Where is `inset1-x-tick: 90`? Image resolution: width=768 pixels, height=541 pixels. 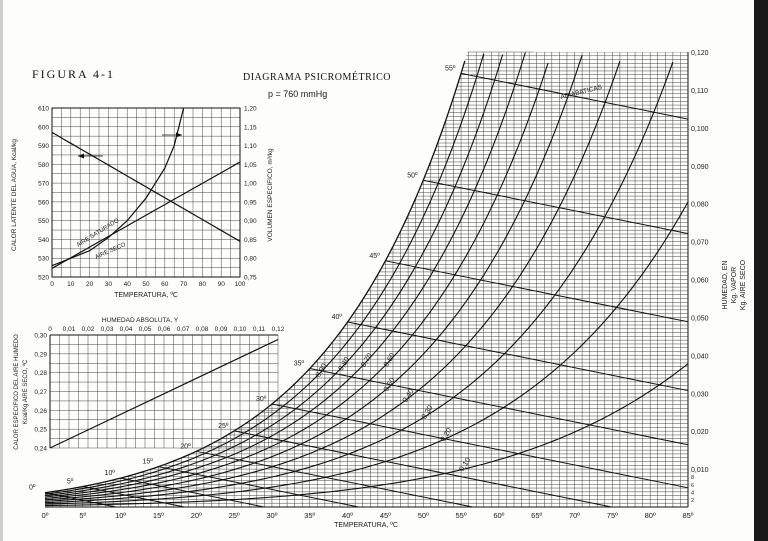
inset1-x-tick: 90 is located at coordinates (222, 284).